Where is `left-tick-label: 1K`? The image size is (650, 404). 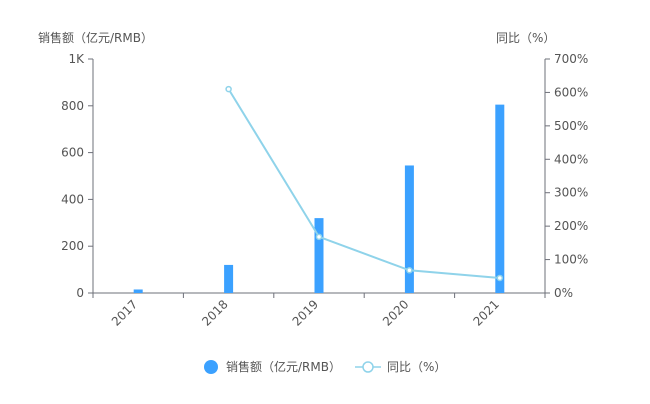 left-tick-label: 1K is located at coordinates (76, 59).